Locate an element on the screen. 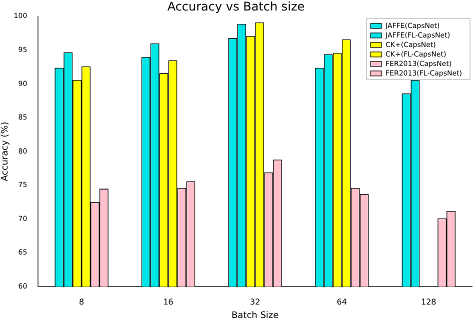  x-axis-title: Batch Size is located at coordinates (255, 315).